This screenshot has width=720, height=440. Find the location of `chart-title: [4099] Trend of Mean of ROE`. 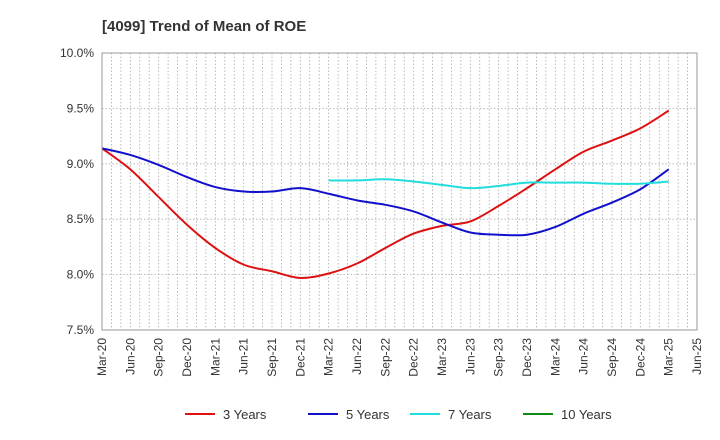

chart-title: [4099] Trend of Mean of ROE is located at coordinates (204, 26).